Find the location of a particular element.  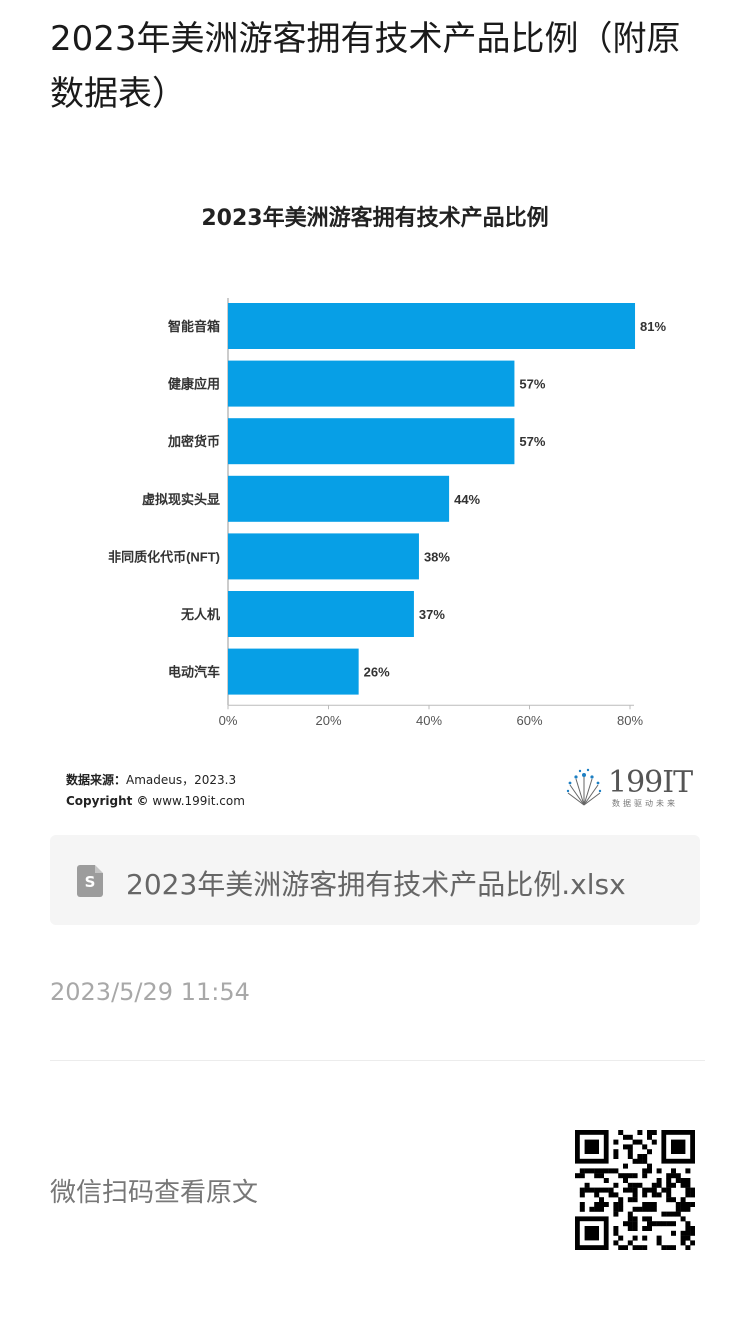

brand-slogan: 数据驱动未来 is located at coordinates (645, 803).